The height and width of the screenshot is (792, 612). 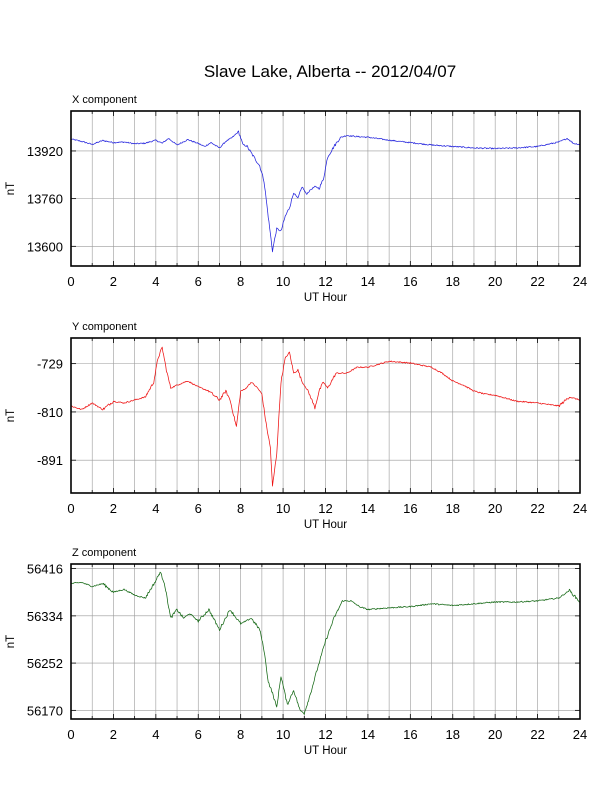 I want to click on x-component-label: X component, so click(x=104, y=100).